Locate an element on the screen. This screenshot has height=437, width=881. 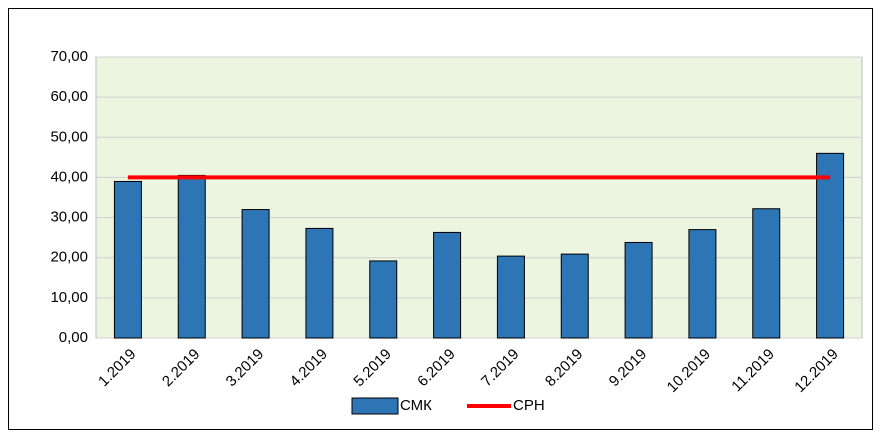
y-tick-label: 50,00 is located at coordinates (69, 136).